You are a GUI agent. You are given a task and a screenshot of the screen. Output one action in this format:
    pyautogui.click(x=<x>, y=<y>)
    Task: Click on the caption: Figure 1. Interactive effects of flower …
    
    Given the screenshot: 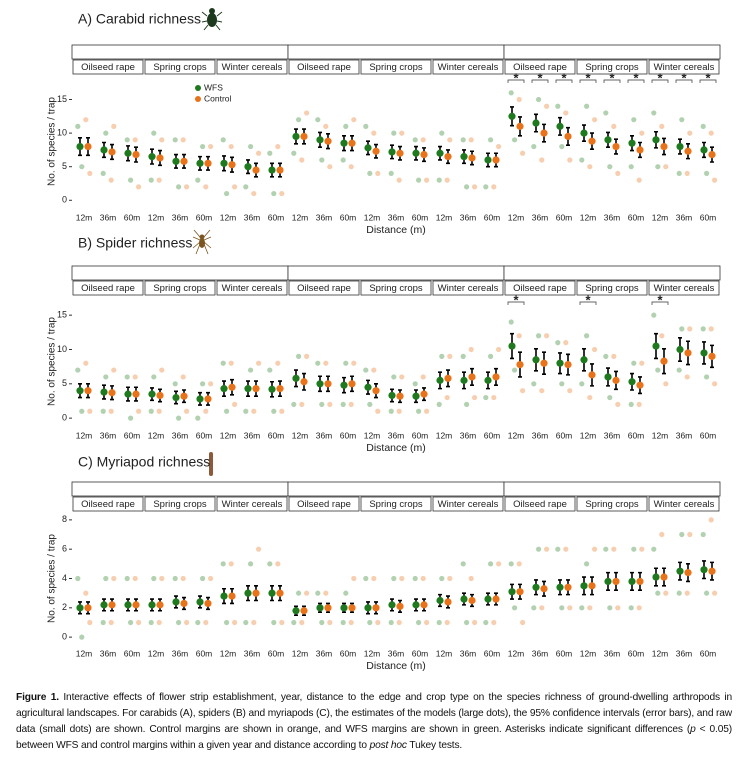 What is the action you would take?
    pyautogui.click(x=374, y=722)
    